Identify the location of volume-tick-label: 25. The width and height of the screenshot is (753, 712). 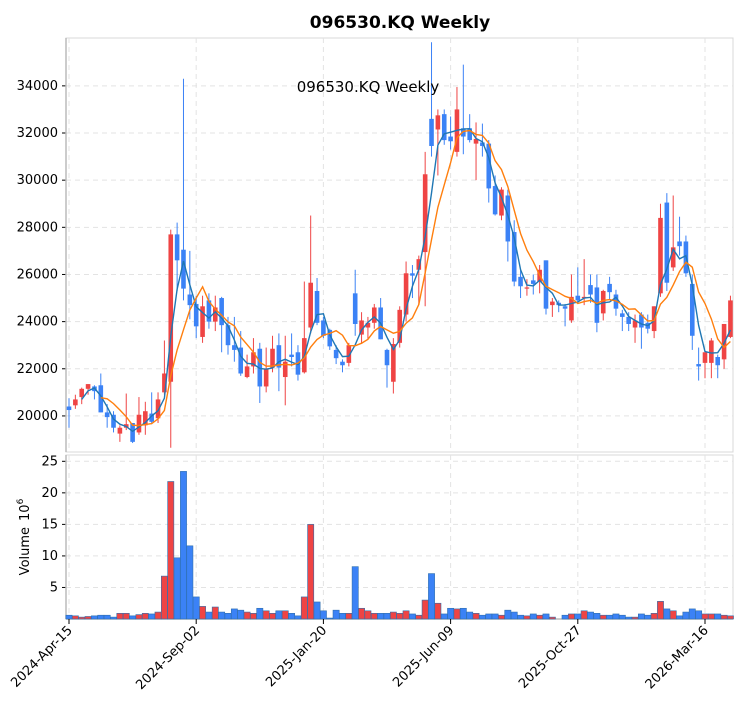
(49, 461).